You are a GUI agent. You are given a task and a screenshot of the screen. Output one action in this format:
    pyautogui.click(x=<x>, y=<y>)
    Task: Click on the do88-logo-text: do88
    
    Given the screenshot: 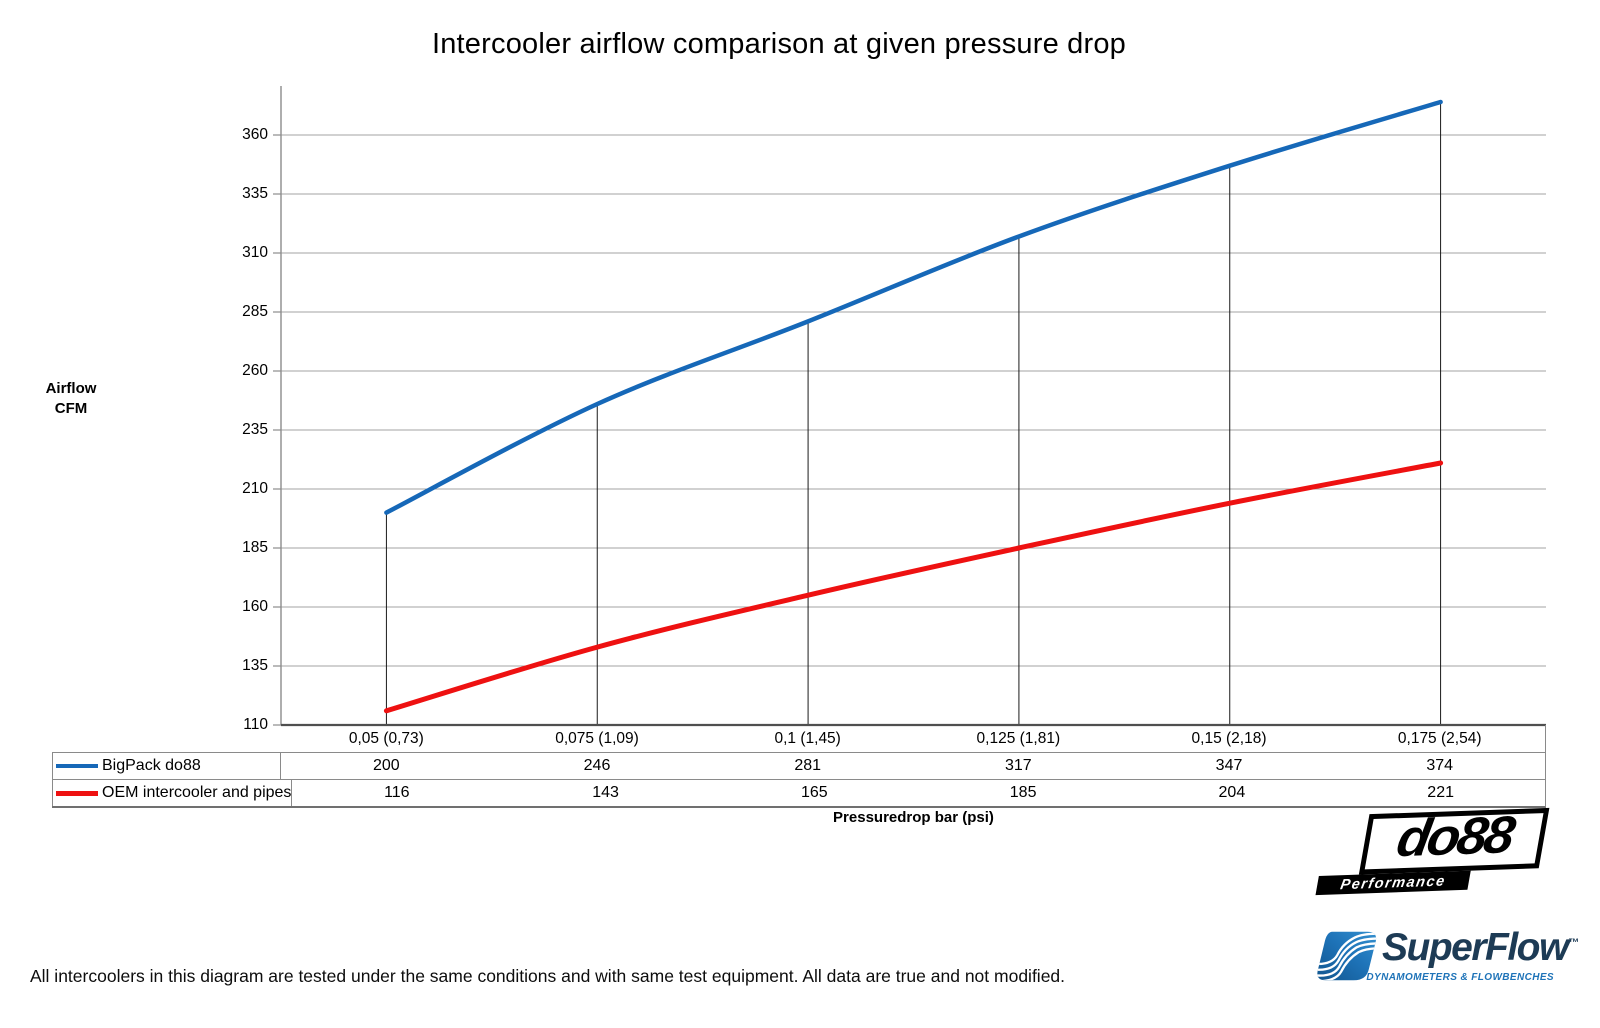 What is the action you would take?
    pyautogui.click(x=1454, y=837)
    